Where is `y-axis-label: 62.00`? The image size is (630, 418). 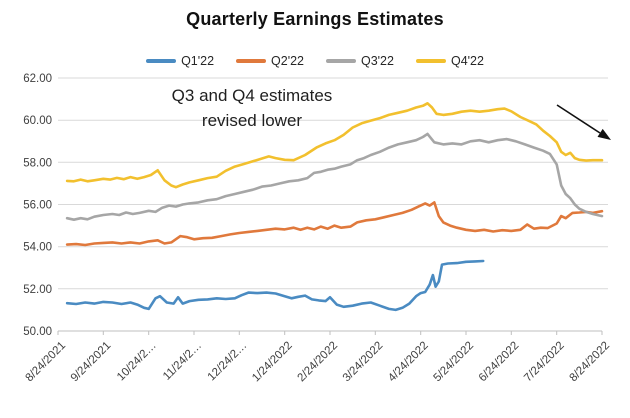
y-axis-label: 62.00 is located at coordinates (37, 79).